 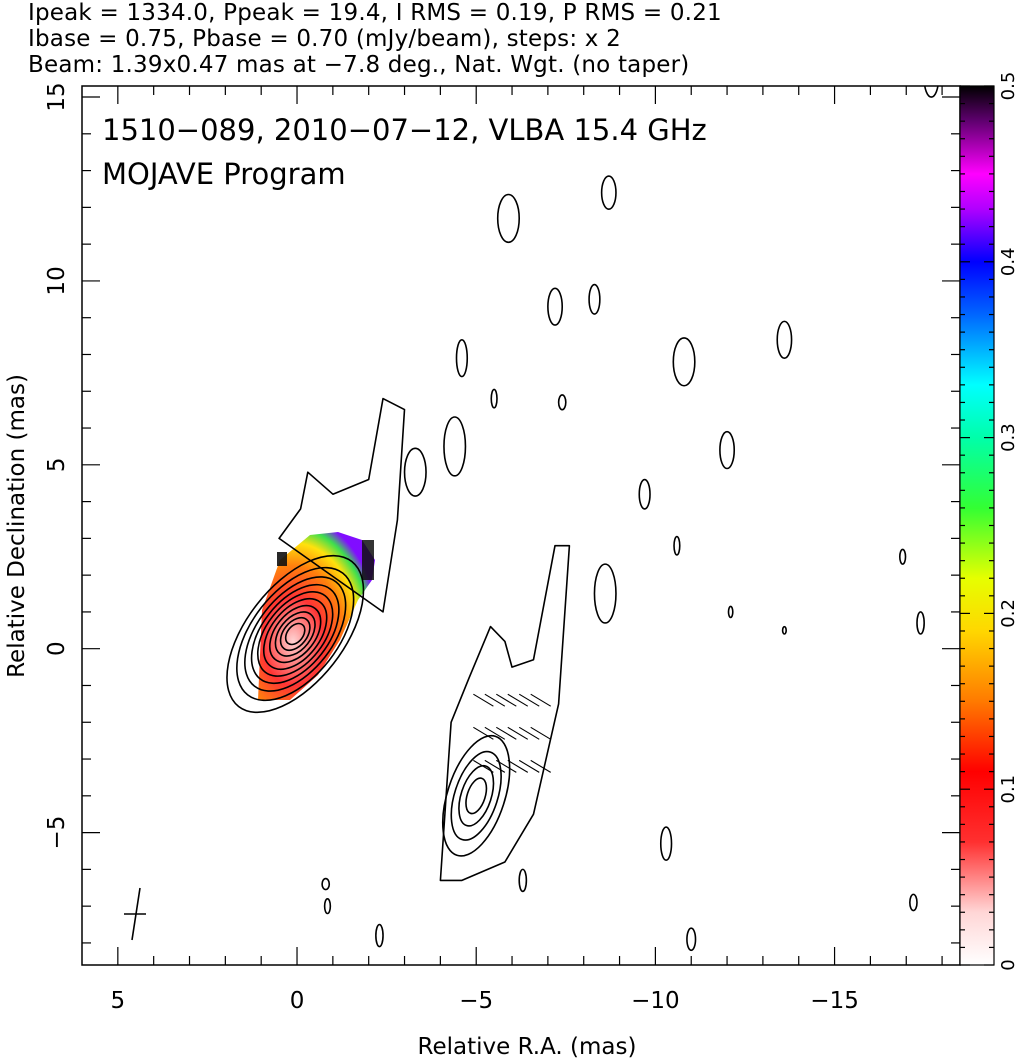 What do you see at coordinates (404, 130) in the screenshot?
I see `map-title: 1510−089, 2010−07−12, VLBA 15.4 GHz` at bounding box center [404, 130].